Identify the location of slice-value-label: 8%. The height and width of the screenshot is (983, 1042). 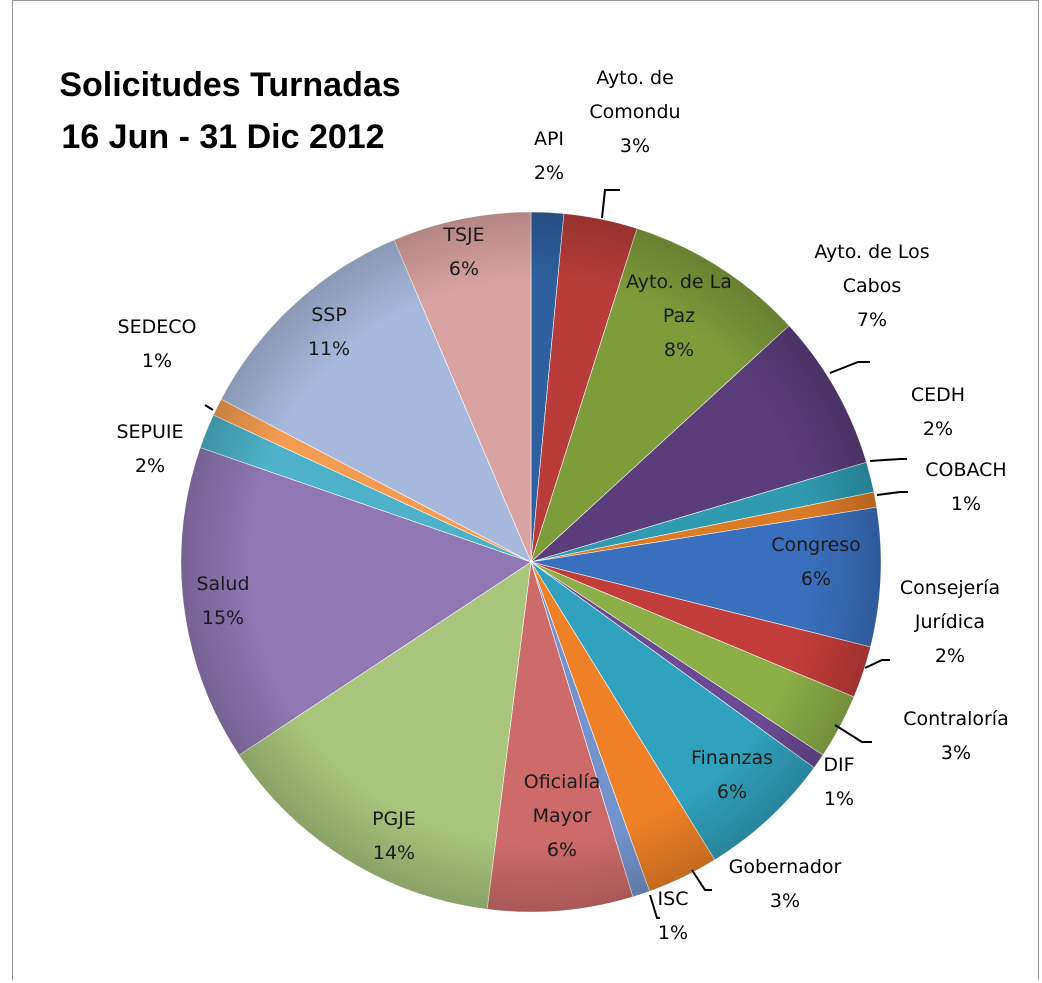
(679, 350).